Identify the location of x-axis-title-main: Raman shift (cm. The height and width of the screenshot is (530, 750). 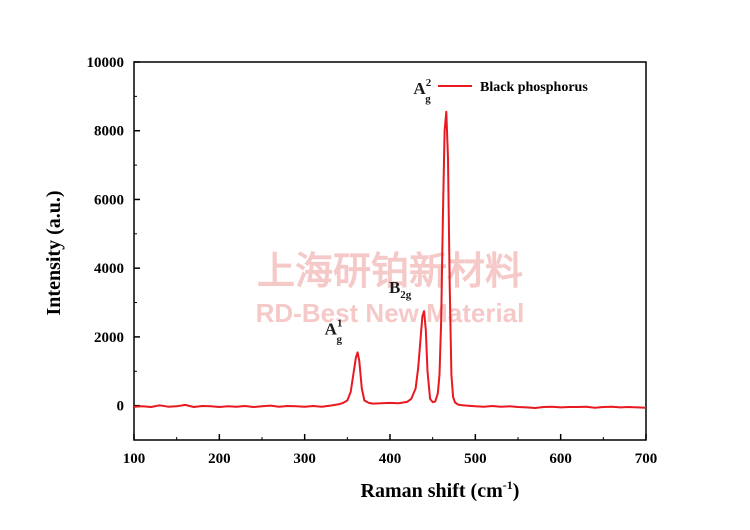
(432, 491).